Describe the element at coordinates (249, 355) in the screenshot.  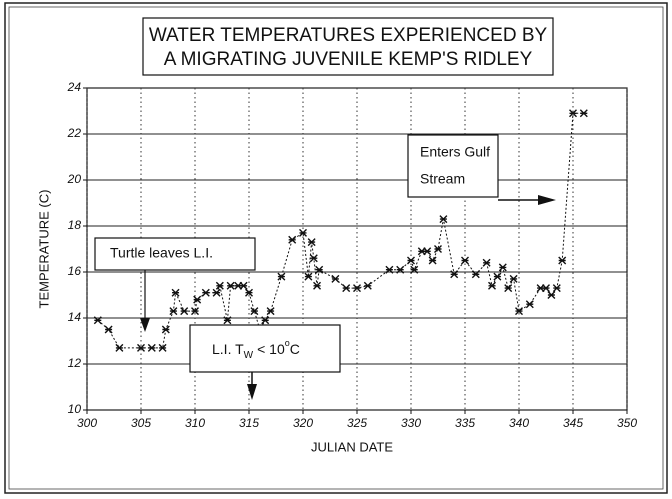
I see `annotation-part: W` at that location.